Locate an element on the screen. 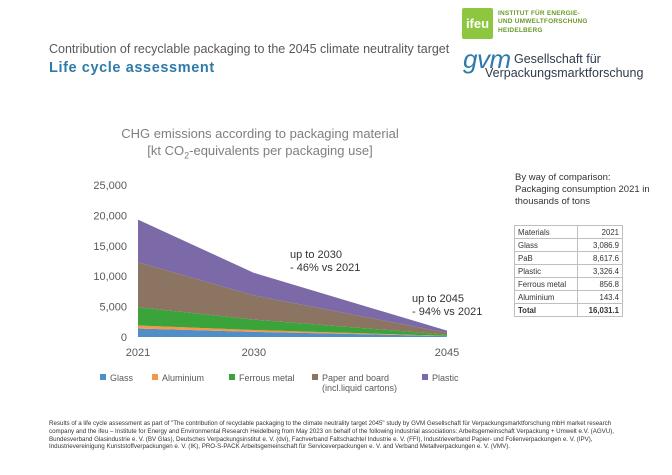  chart-title-unit-subscript: 2 is located at coordinates (187, 155).